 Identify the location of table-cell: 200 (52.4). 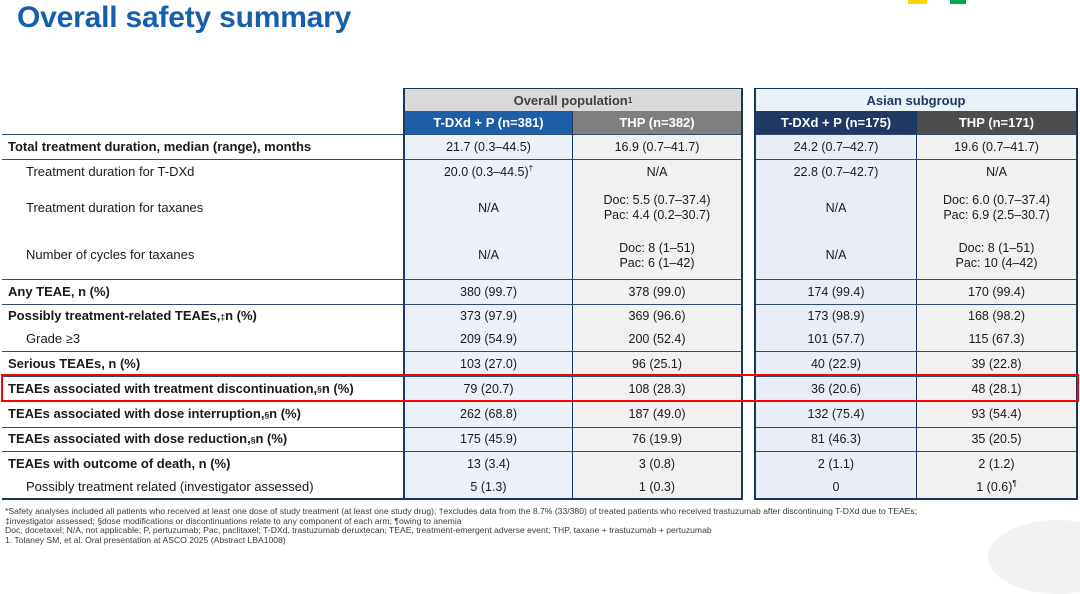
(658, 339).